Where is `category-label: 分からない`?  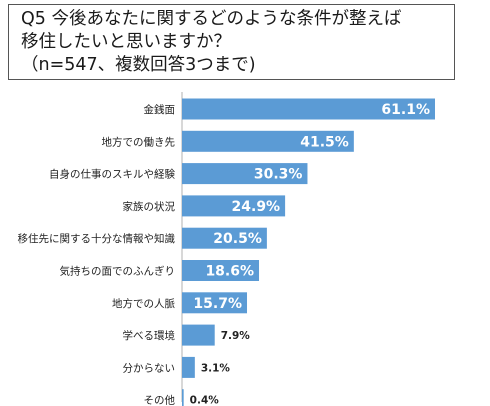 category-label: 分からない is located at coordinates (149, 368).